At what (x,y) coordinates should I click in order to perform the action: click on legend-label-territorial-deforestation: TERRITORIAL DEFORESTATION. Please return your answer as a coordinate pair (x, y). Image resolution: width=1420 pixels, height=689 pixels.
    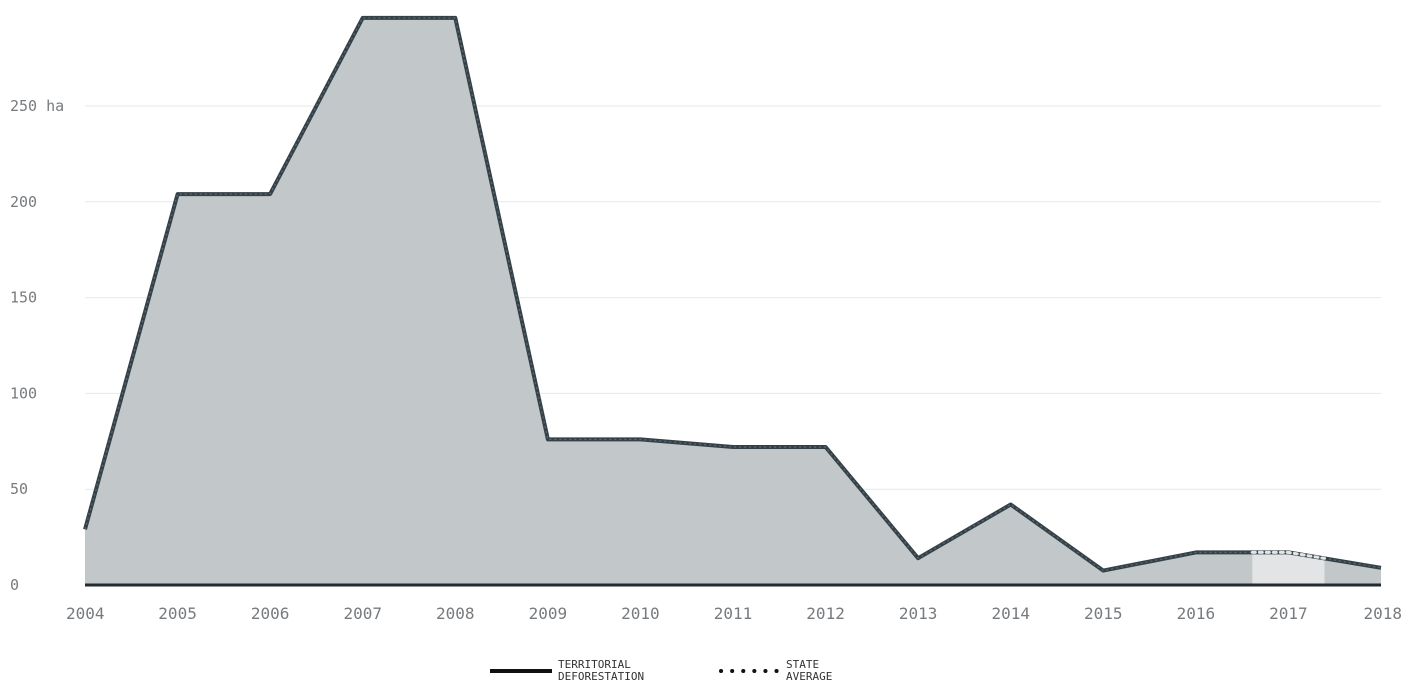
    Looking at the image, I should click on (601, 670).